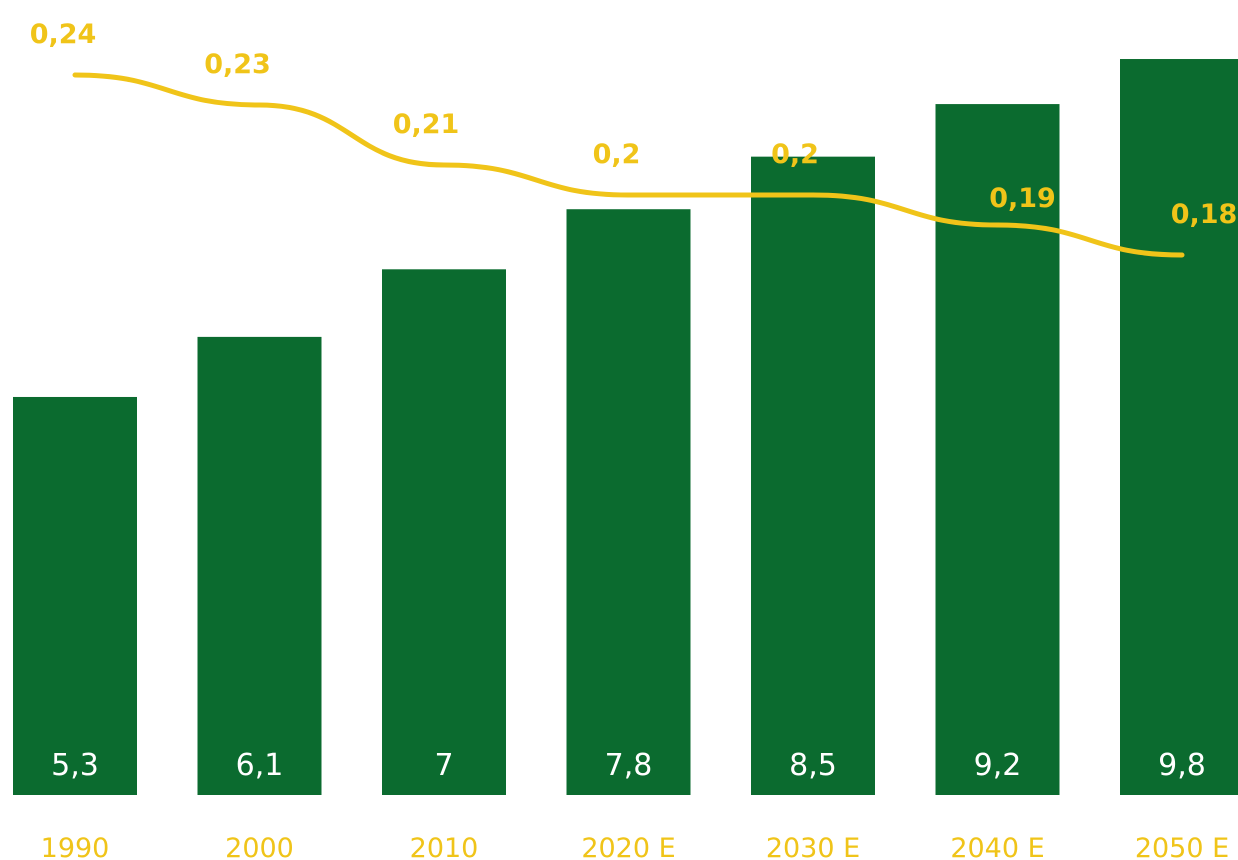 The width and height of the screenshot is (1238, 860). Describe the element at coordinates (1022, 198) in the screenshot. I see `line-value-label: 0,19` at that location.